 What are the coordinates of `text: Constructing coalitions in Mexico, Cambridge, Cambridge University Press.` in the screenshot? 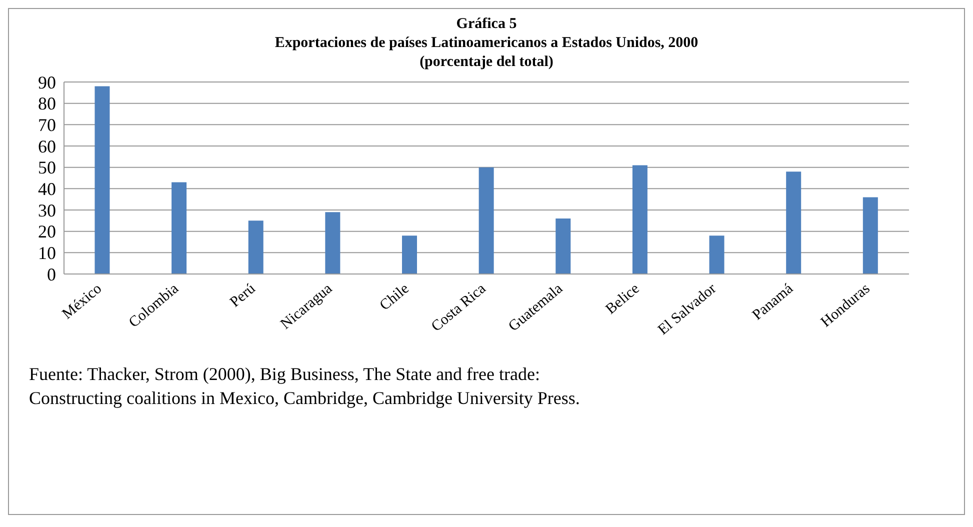 It's located at (305, 398).